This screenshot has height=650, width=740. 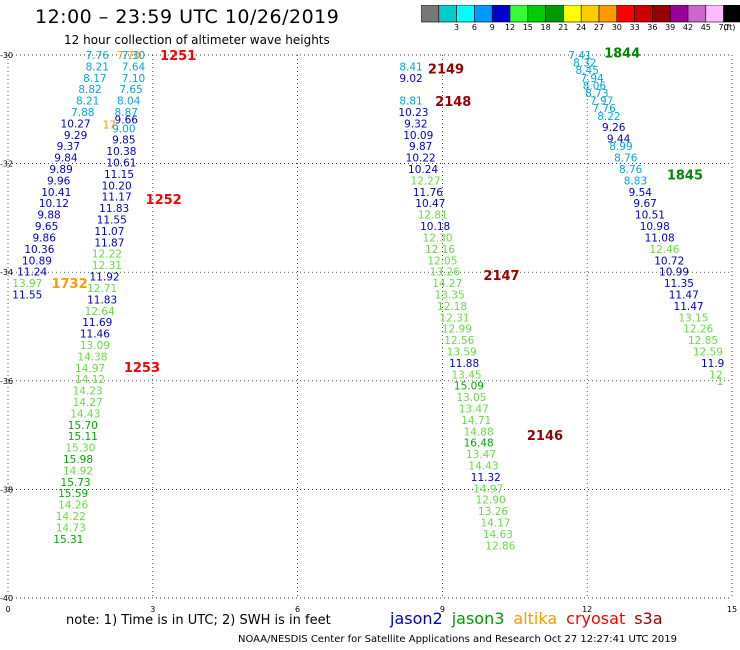 What do you see at coordinates (6, 598) in the screenshot?
I see `y-tick-label: -40` at bounding box center [6, 598].